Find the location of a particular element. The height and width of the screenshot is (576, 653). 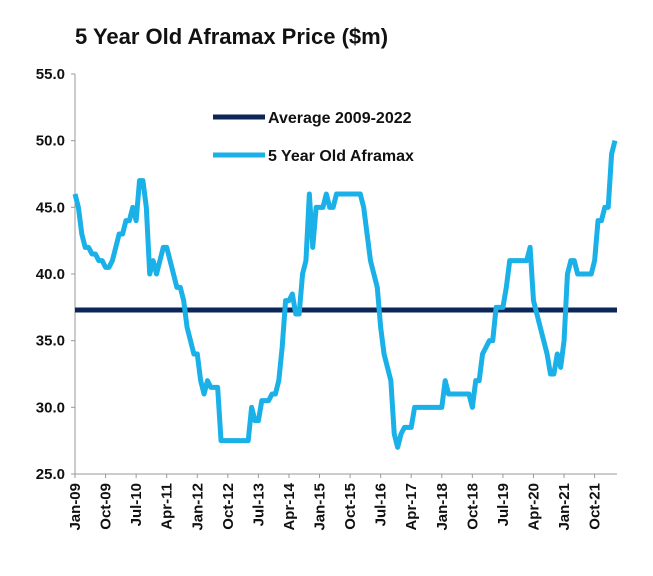

x-tick-label: Oct-18 is located at coordinates (472, 506).